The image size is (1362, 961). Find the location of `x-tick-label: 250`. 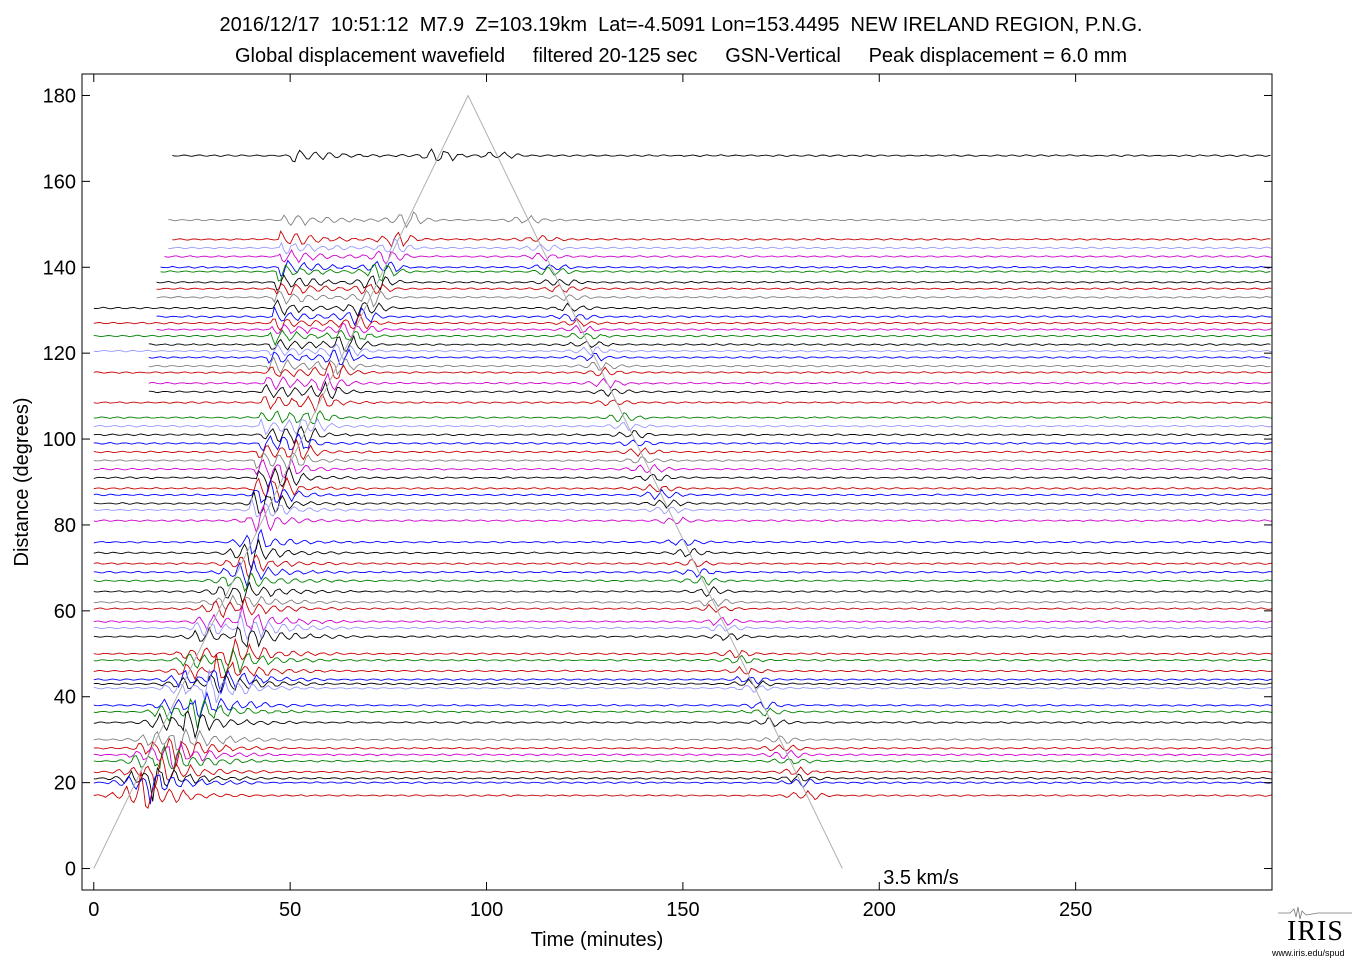

x-tick-label: 250 is located at coordinates (1075, 910).